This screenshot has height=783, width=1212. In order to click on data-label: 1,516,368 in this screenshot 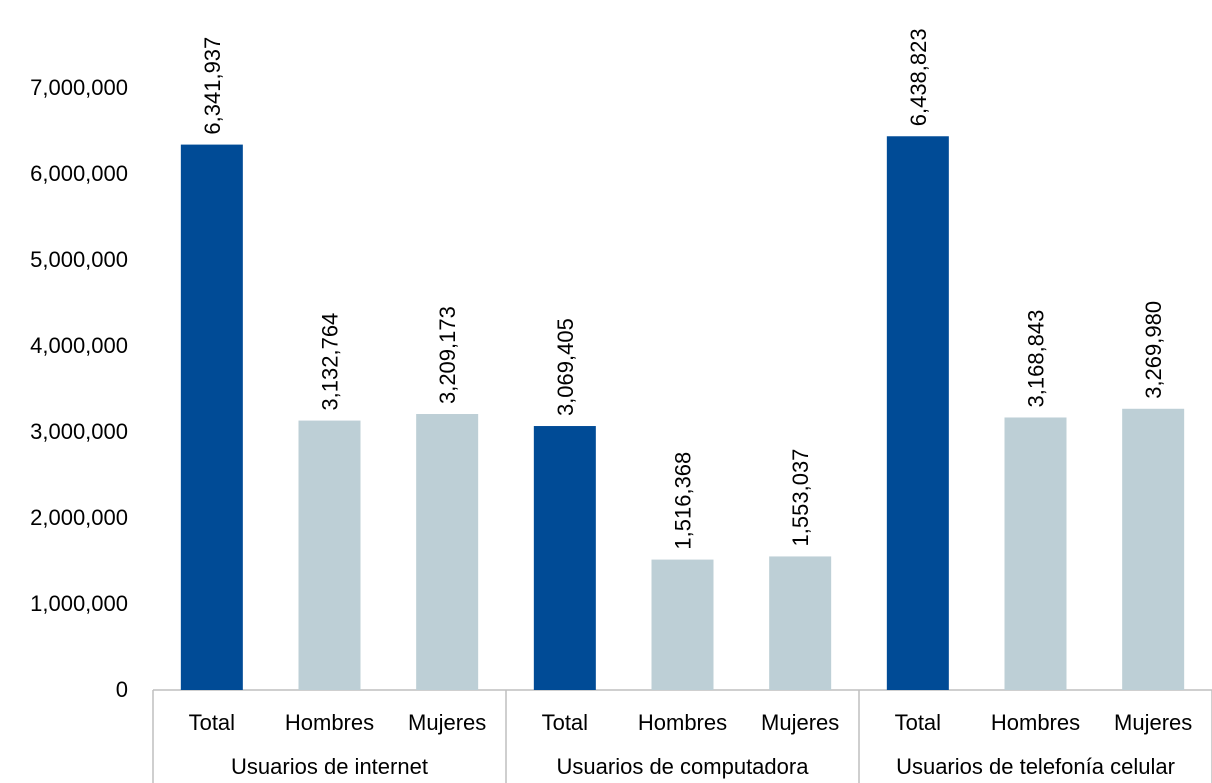, I will do `click(683, 501)`.